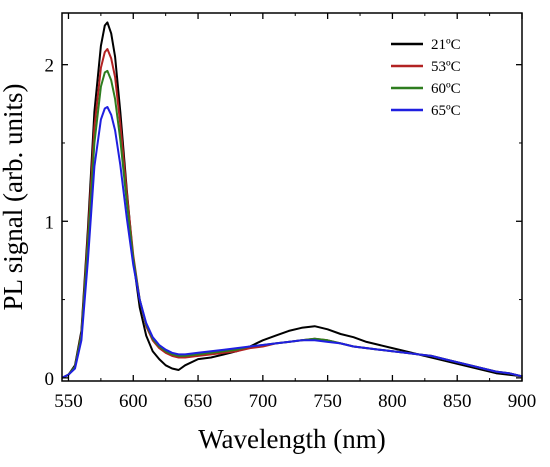 This screenshot has height=467, width=550. Describe the element at coordinates (68, 401) in the screenshot. I see `x-tick-label: 550` at that location.